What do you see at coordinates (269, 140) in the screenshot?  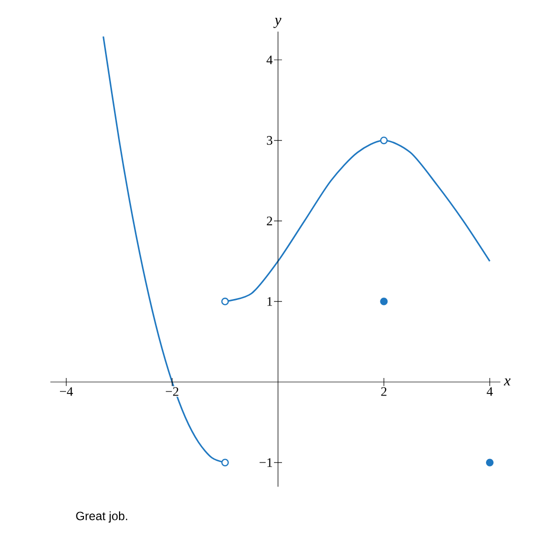 I see `y-tick-label: 3` at bounding box center [269, 140].